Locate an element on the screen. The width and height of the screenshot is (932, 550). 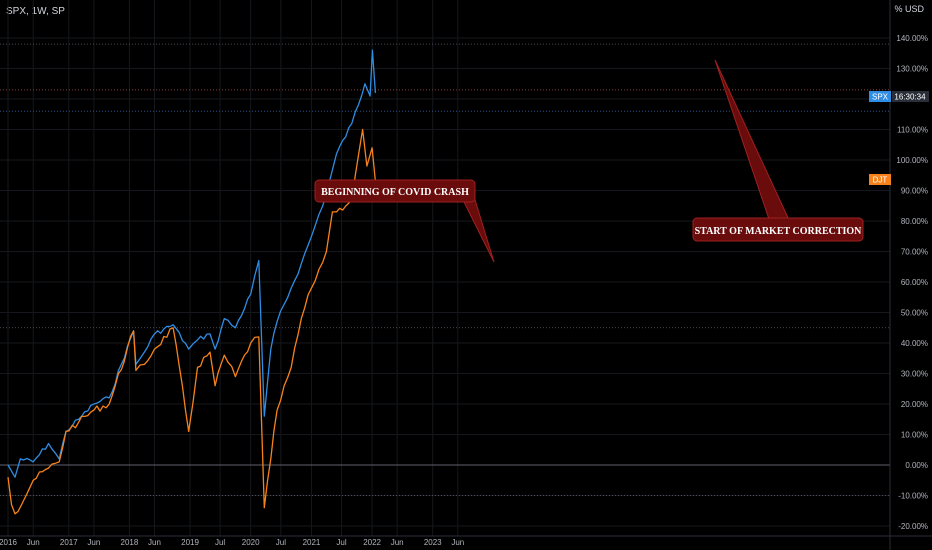
y-tick-label: 130.00% is located at coordinates (912, 69).